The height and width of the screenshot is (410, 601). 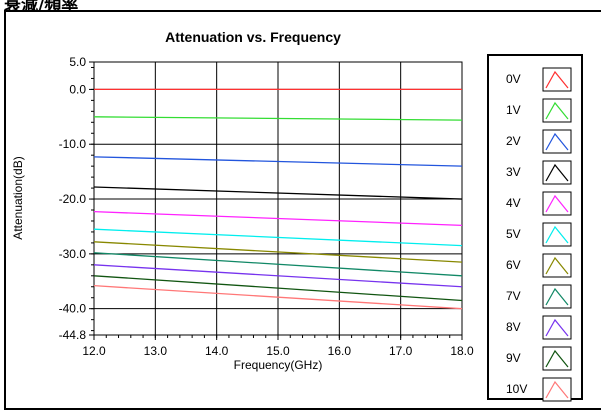 I want to click on legend-swatch-2V, so click(x=557, y=141).